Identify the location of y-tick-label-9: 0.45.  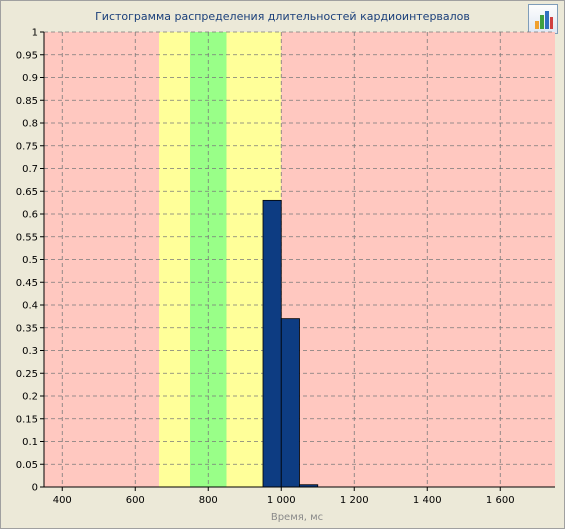
(27, 283).